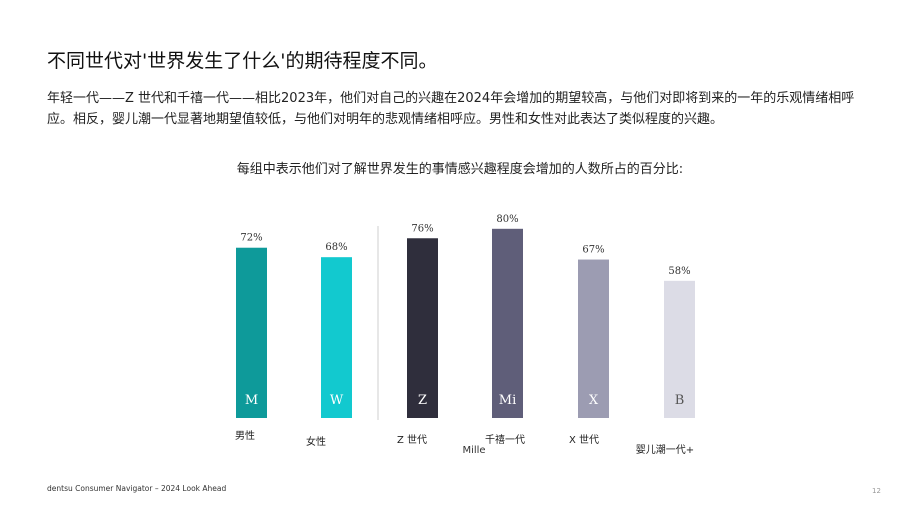 This screenshot has width=920, height=518. Describe the element at coordinates (665, 449) in the screenshot. I see `category-label-5: 婴儿潮一代+` at that location.